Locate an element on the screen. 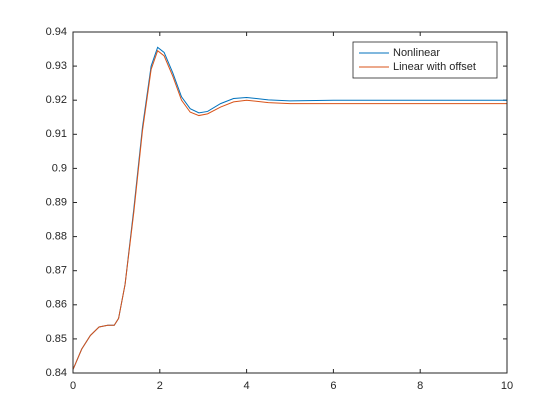  y-tick-label: 0.87 is located at coordinates (56, 271).